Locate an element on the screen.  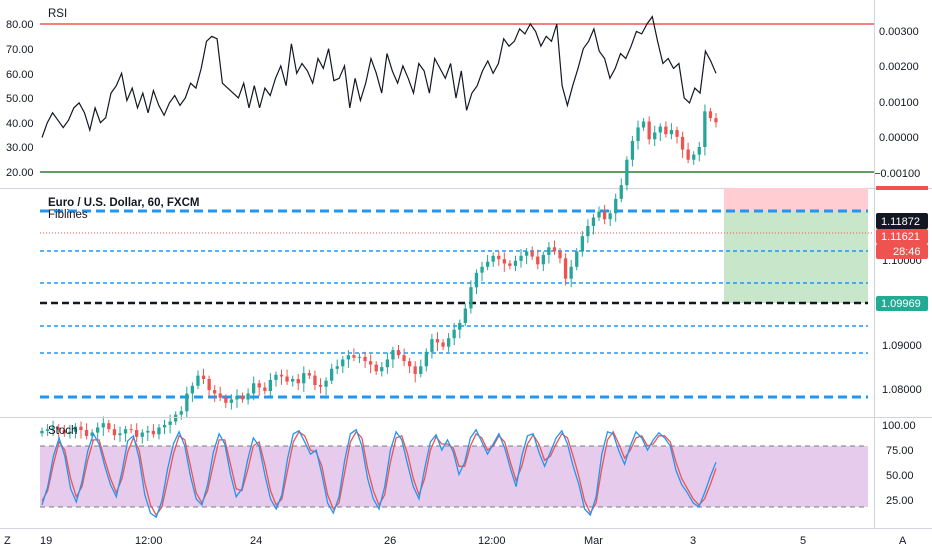
auto-scale-button: A is located at coordinates (903, 541).